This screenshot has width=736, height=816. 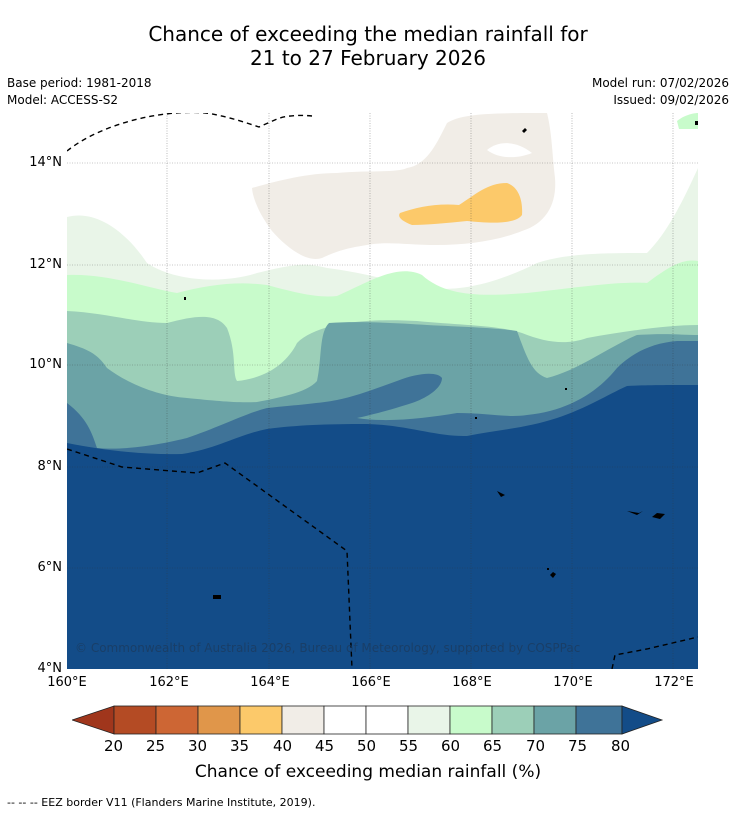 What do you see at coordinates (621, 746) in the screenshot?
I see `cbar-tick-80: 80` at bounding box center [621, 746].